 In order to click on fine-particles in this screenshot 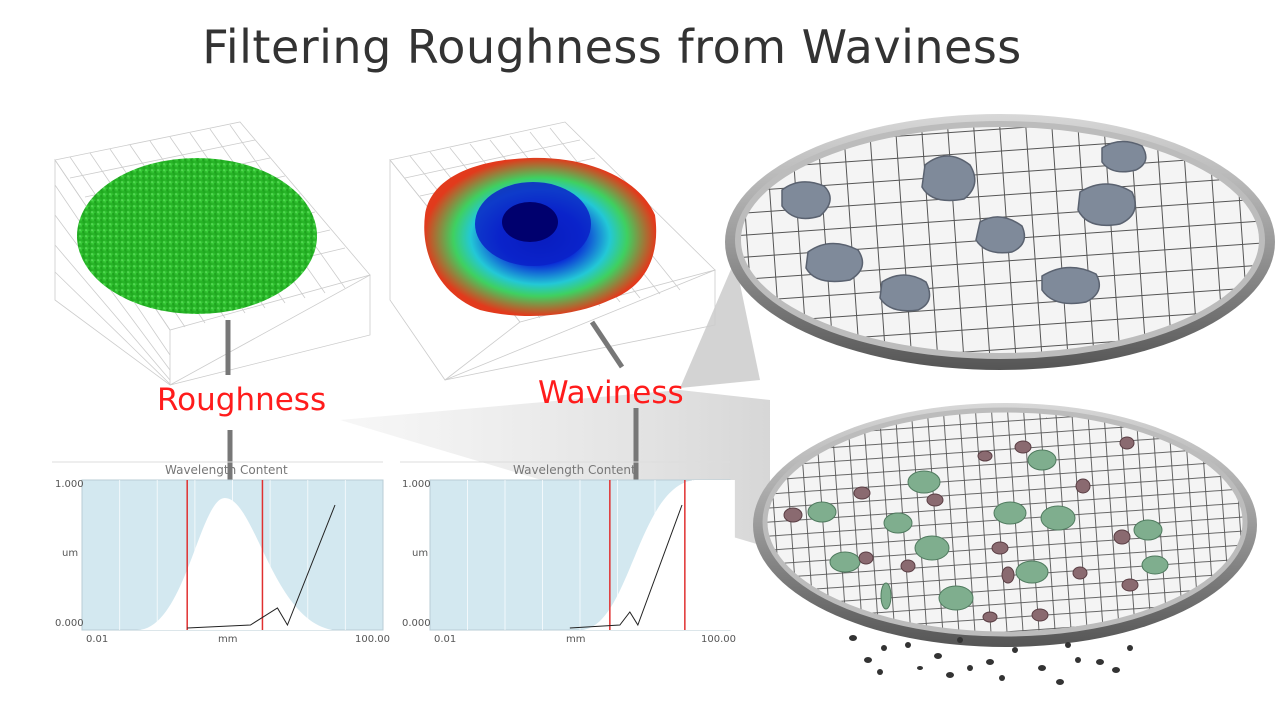, I will do `click(991, 660)`.